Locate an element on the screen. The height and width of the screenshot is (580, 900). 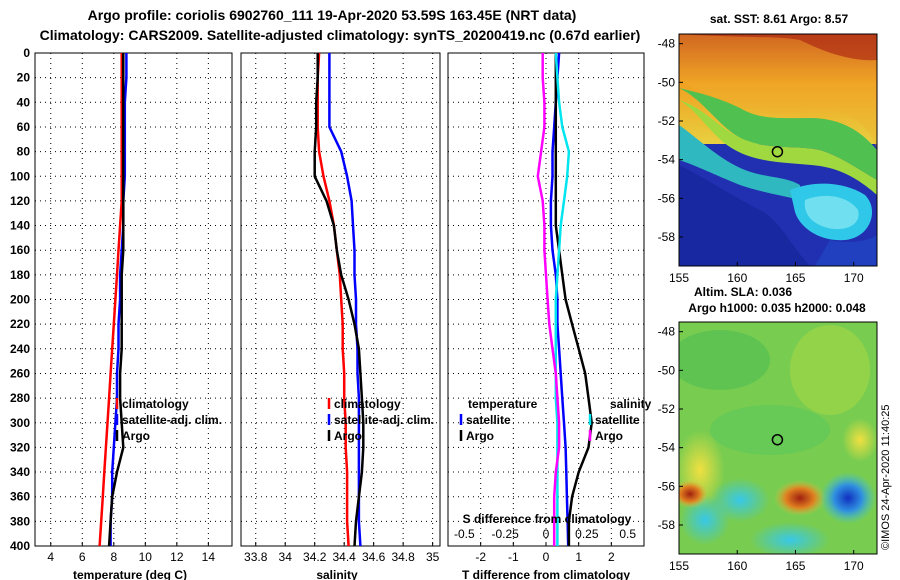
difference-x-ticks: -2 -1 0 1 2 is located at coordinates (545, 553).